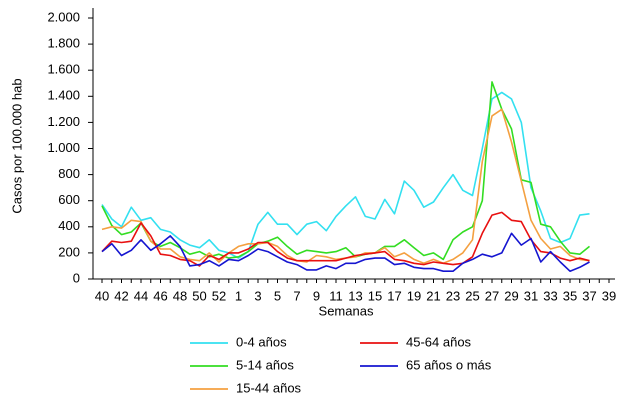 This screenshot has height=401, width=627. I want to click on y-tick-label: 200, so click(69, 251).